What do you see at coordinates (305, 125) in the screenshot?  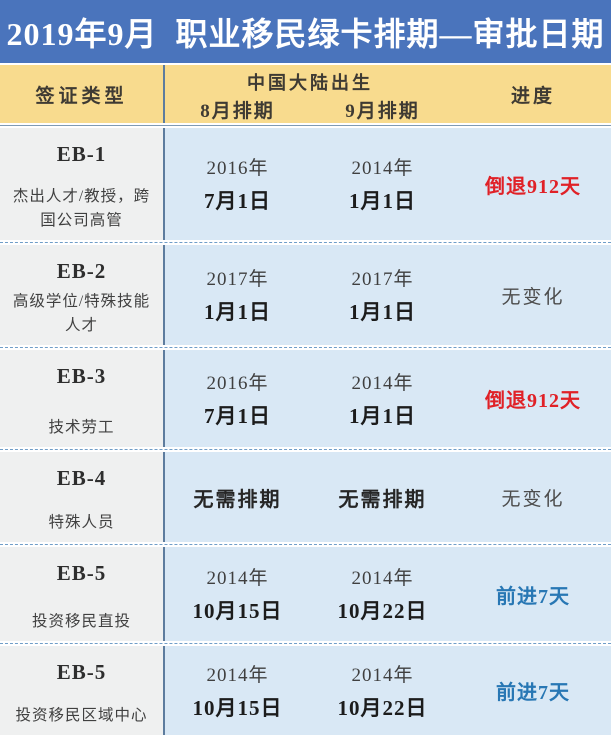 I see `header-divider` at bounding box center [305, 125].